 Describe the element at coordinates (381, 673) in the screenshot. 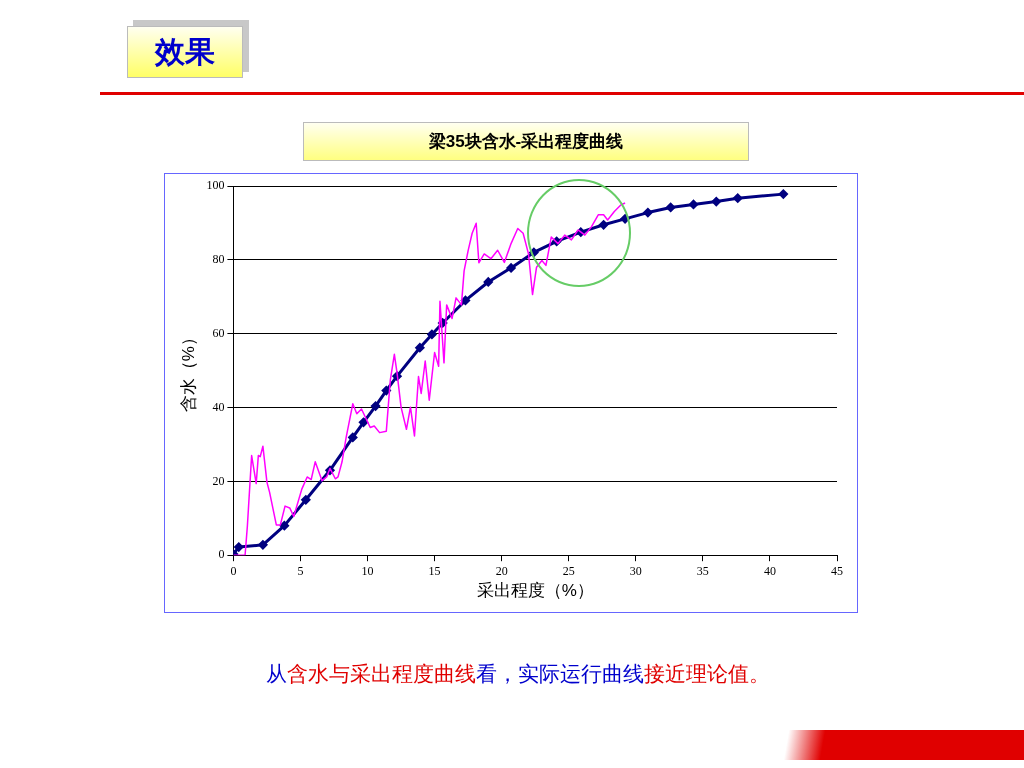

I see `text: 含水与采出程度曲线` at that location.